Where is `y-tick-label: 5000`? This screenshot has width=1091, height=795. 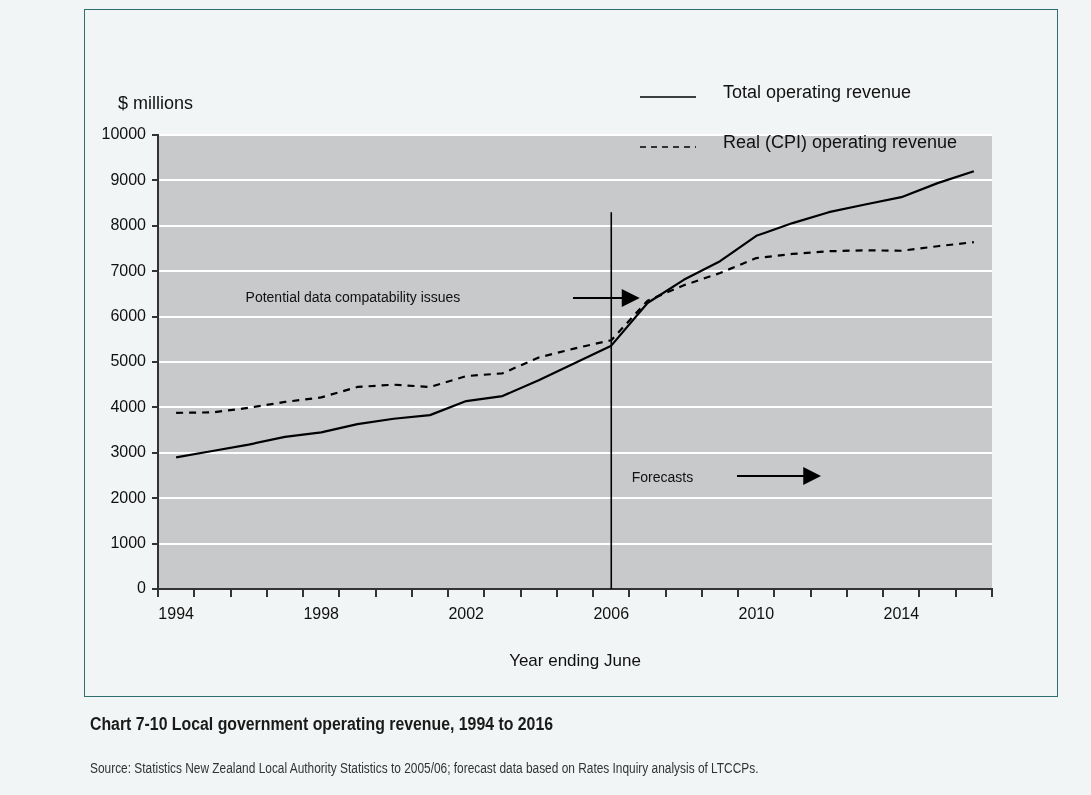 y-tick-label: 5000 is located at coordinates (128, 361).